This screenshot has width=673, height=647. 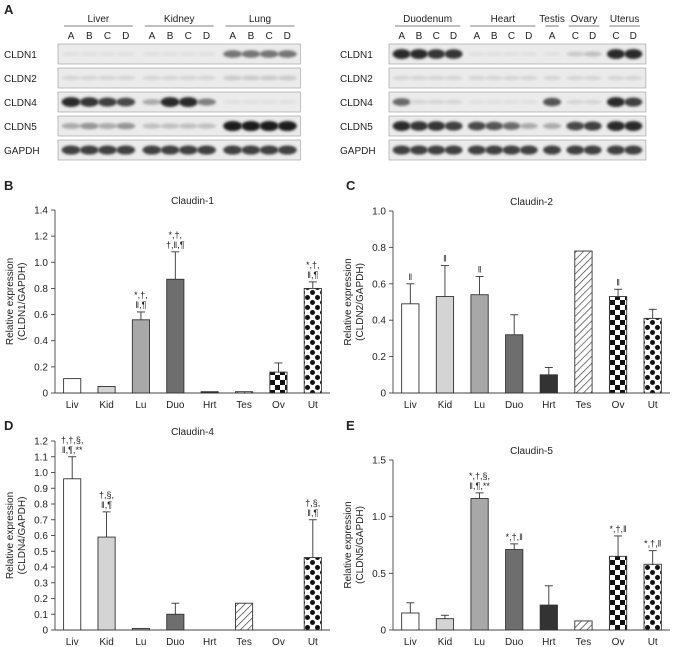 What do you see at coordinates (71, 36) in the screenshot?
I see `lane-label: A` at bounding box center [71, 36].